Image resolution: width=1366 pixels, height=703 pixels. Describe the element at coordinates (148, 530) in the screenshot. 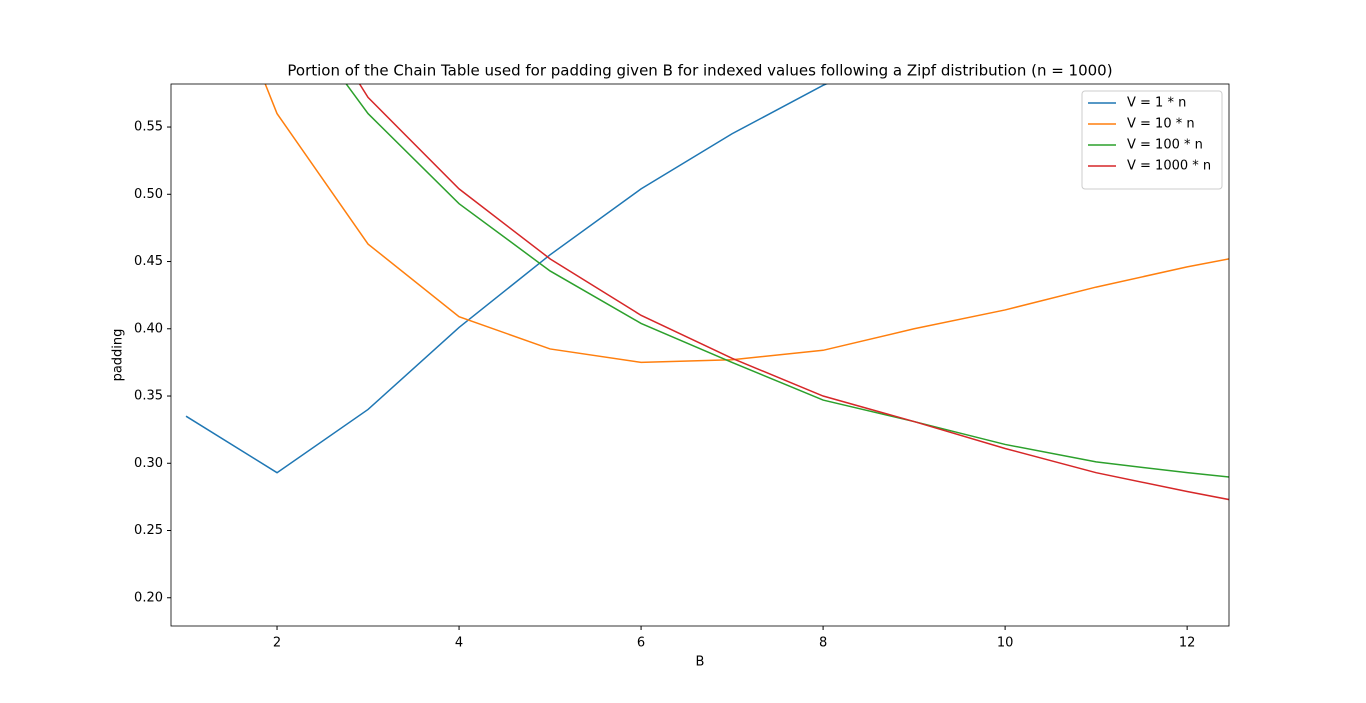

I see `y-tick-label: 0.25` at that location.